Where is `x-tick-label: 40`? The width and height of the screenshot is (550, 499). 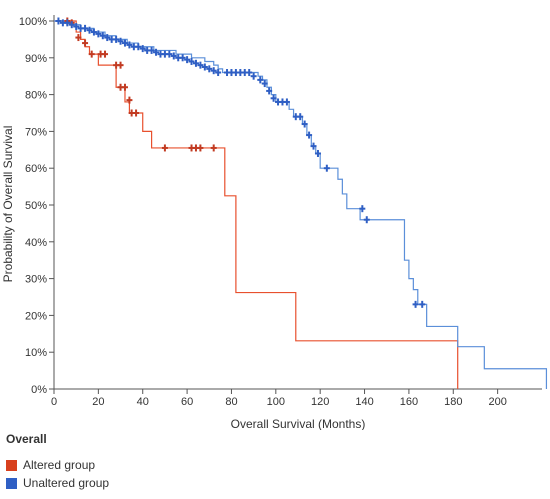 x-tick-label: 40 is located at coordinates (143, 402).